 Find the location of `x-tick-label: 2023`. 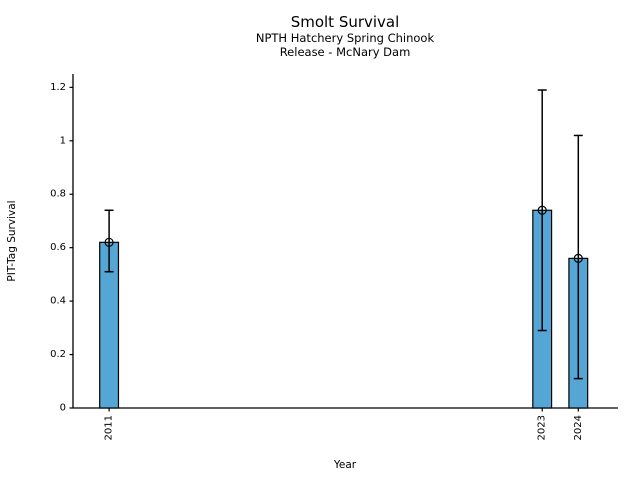

x-tick-label: 2023 is located at coordinates (542, 427).